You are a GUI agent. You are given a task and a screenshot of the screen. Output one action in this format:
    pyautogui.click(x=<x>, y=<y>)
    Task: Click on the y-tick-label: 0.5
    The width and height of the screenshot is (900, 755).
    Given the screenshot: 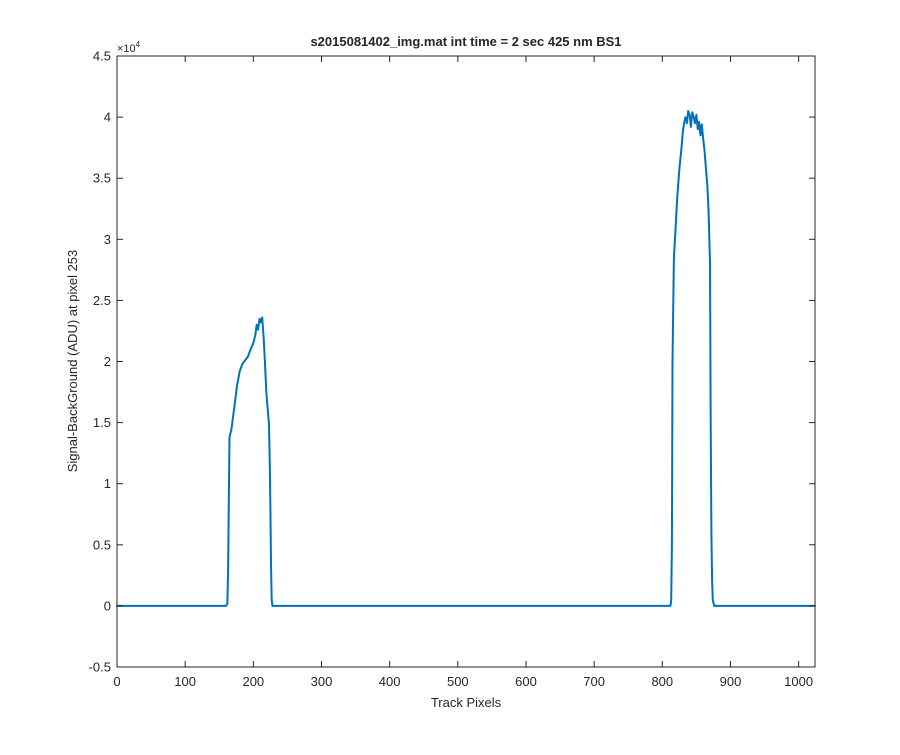 What is the action you would take?
    pyautogui.click(x=102, y=544)
    